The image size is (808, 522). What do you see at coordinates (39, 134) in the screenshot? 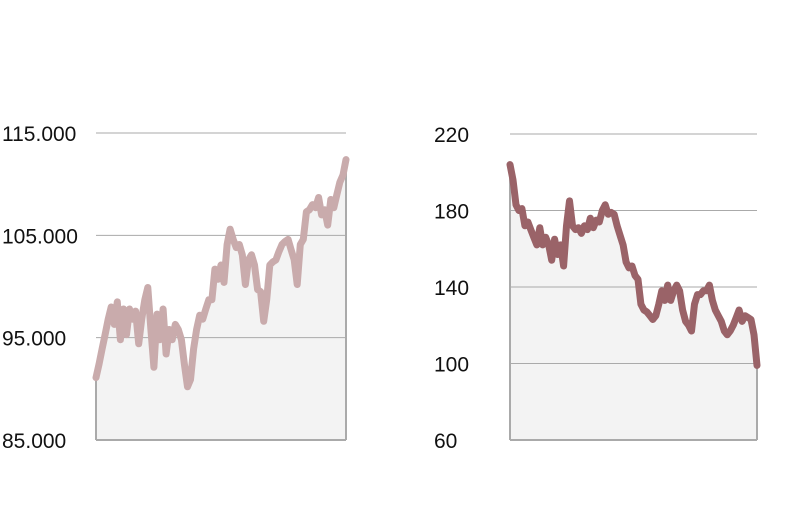
I see `y-tick-label: 115.000` at bounding box center [39, 134].